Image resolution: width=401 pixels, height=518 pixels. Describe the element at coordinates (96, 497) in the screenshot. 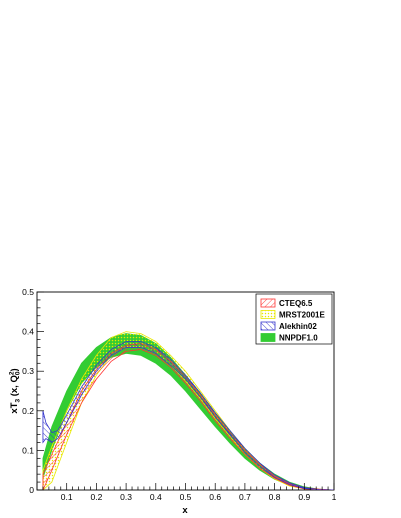

I see `x-tick-label: 0.2` at that location.